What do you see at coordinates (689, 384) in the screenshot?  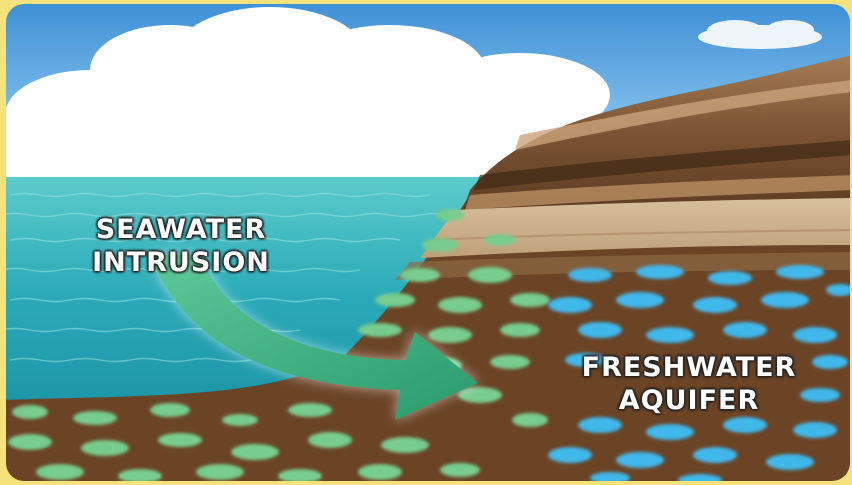 I see `freshwater-aquifer-label: FRESHWATER AQUIFER` at bounding box center [689, 384].